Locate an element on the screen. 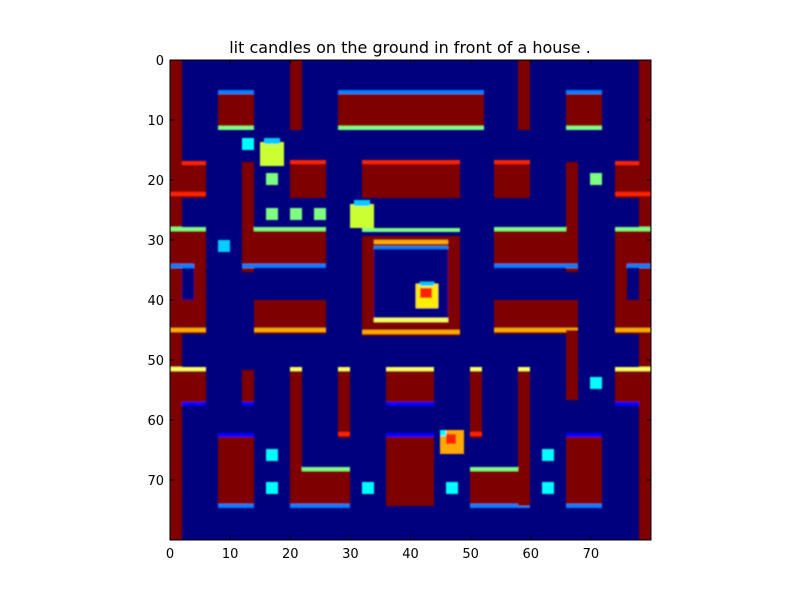  x-tick-label: 0 is located at coordinates (170, 554).